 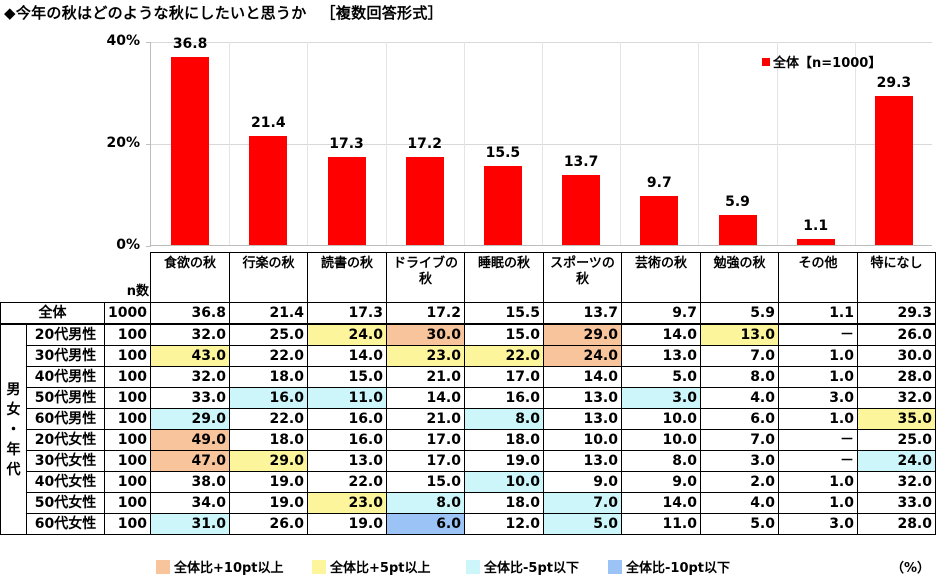 I want to click on cell-value: 28.0, so click(x=896, y=524).